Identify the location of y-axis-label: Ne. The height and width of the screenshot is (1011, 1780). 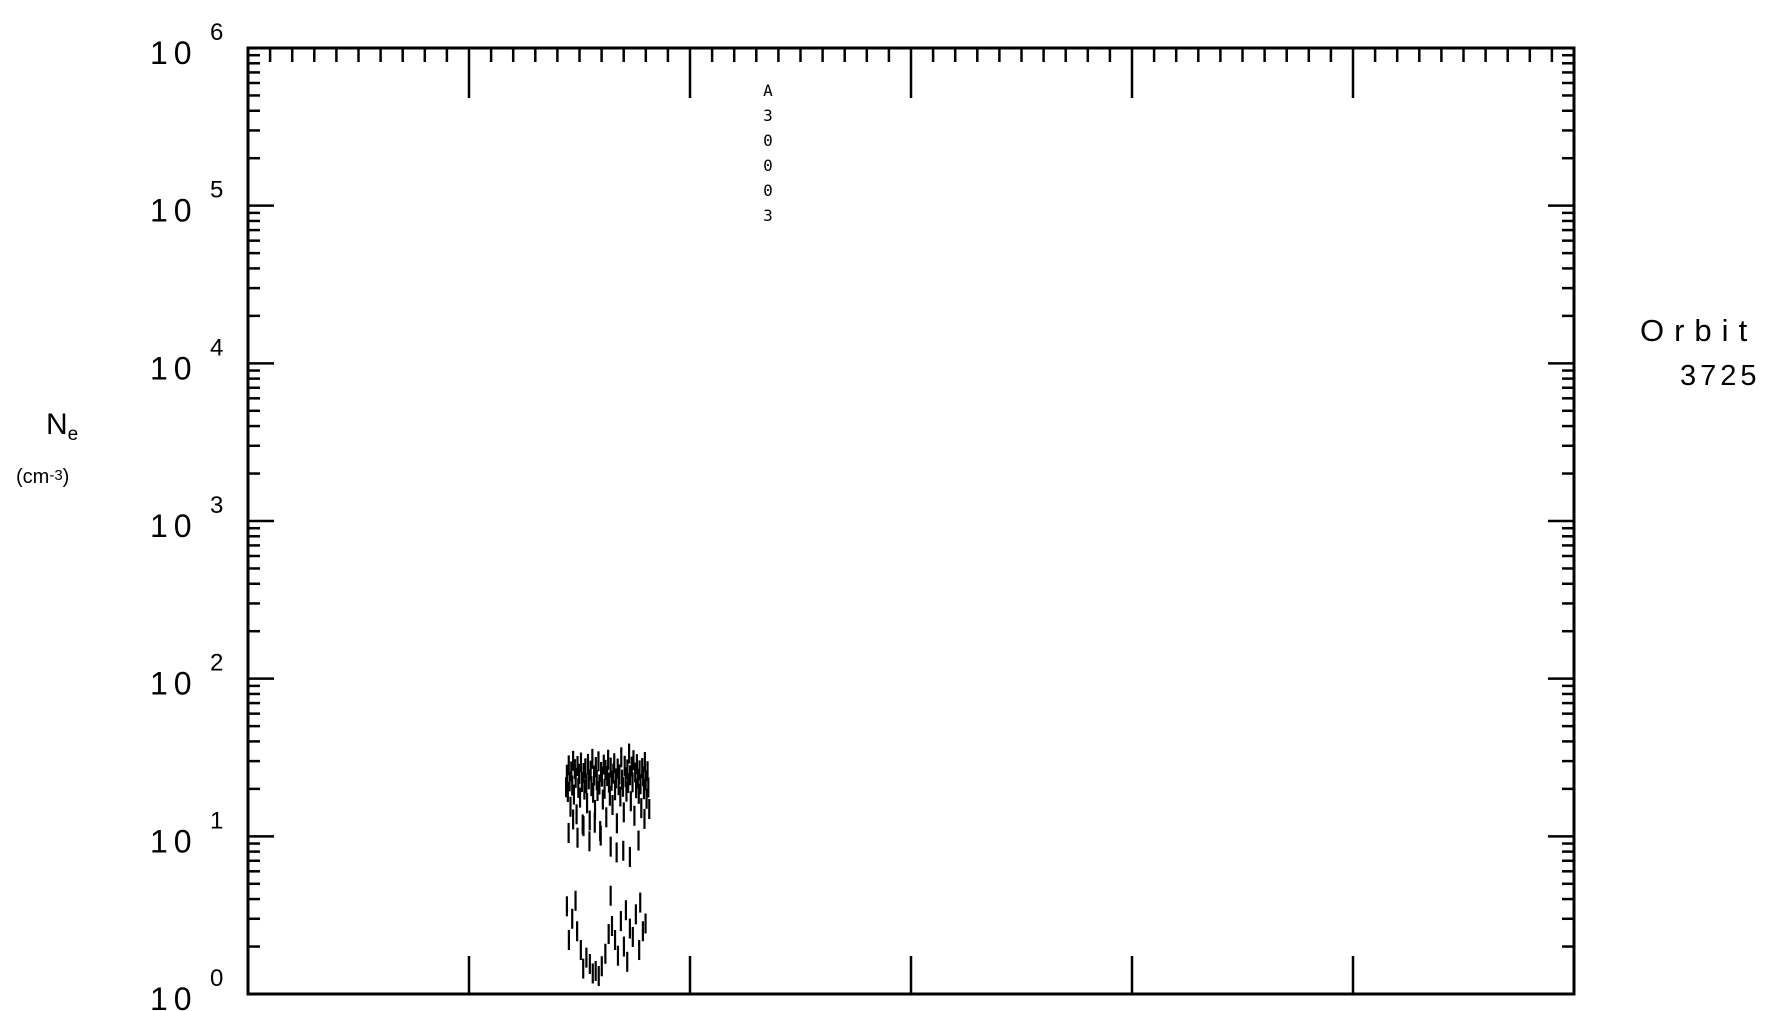
(62, 426).